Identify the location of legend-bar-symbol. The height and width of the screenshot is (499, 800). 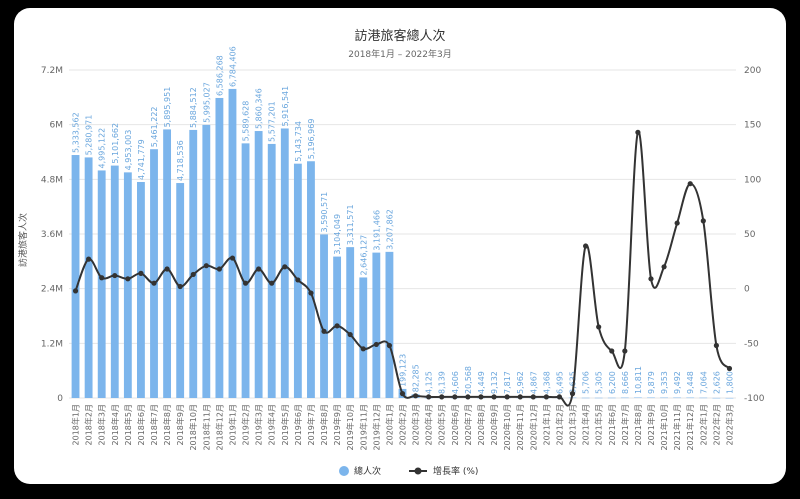
(344, 471).